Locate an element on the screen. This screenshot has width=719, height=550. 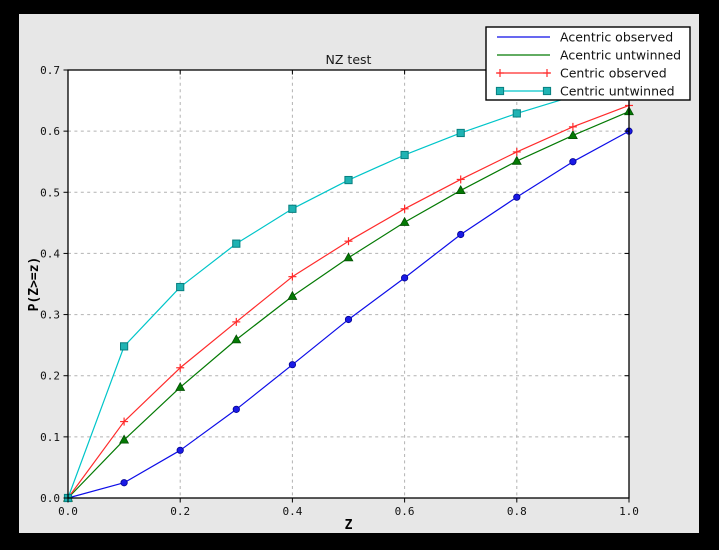
legend-acentric-observed-label: Acentric observed is located at coordinates (616, 37).